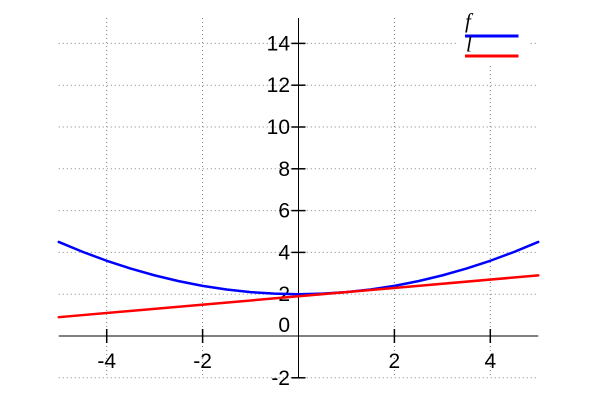 Image resolution: width=600 pixels, height=400 pixels. What do you see at coordinates (106, 361) in the screenshot?
I see `x-tick-label: -4` at bounding box center [106, 361].